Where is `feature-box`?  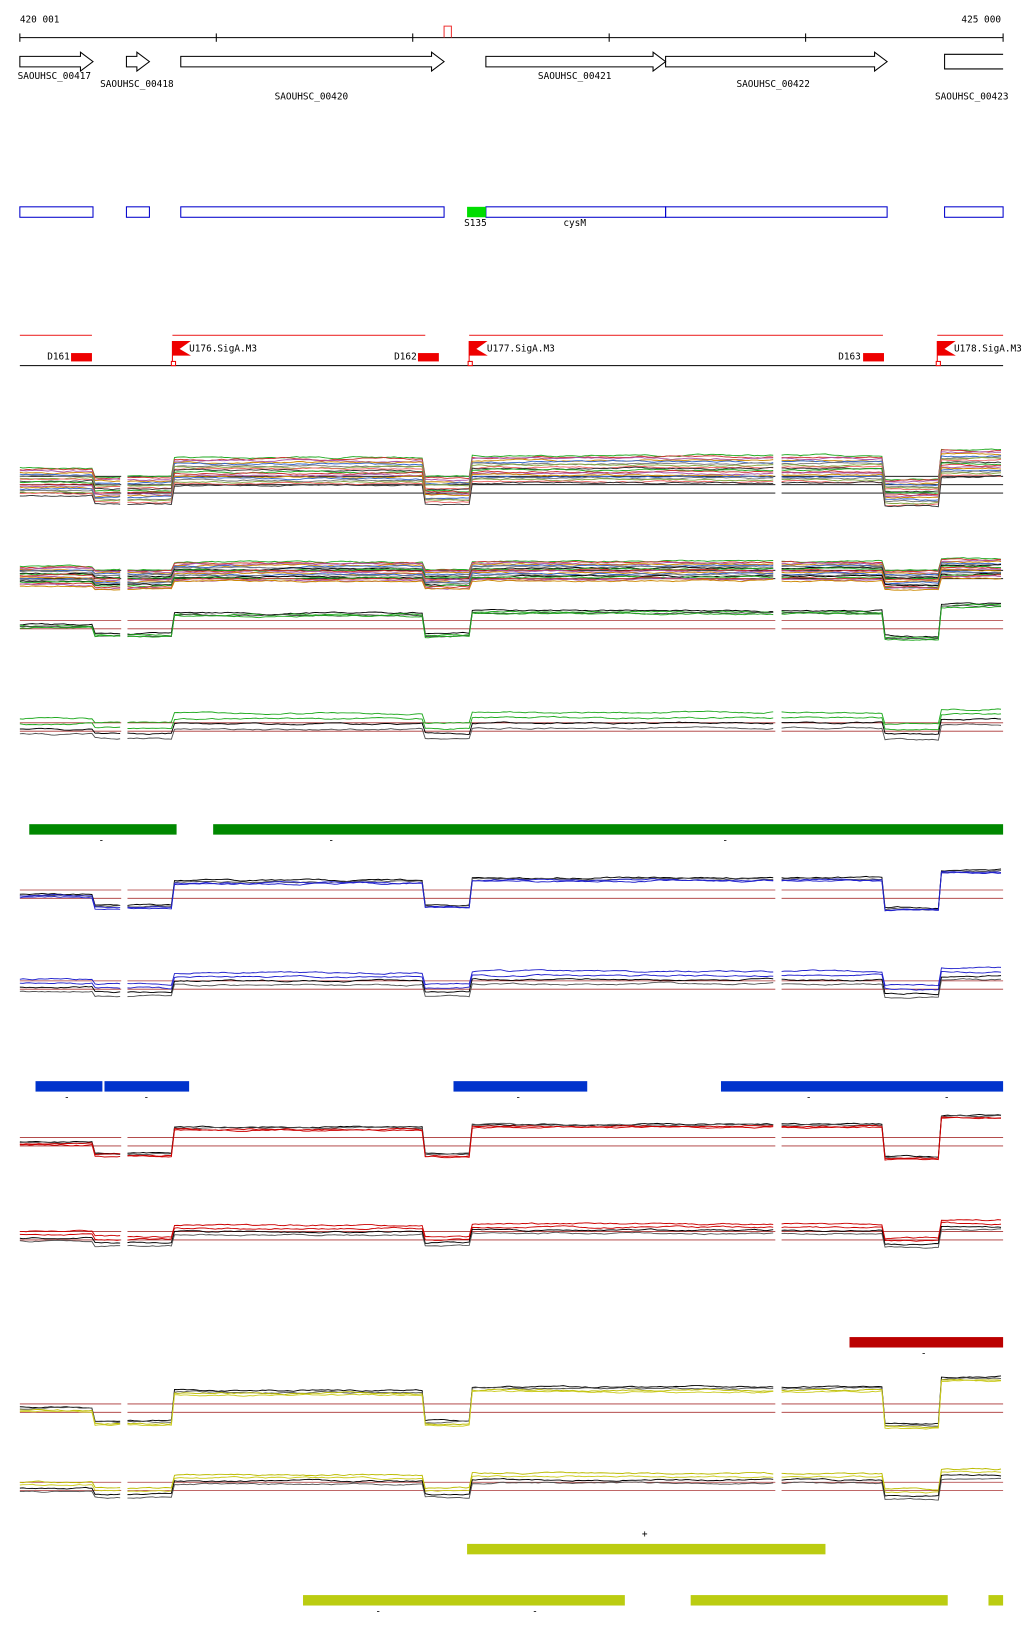
feature-box is located at coordinates (476, 212).